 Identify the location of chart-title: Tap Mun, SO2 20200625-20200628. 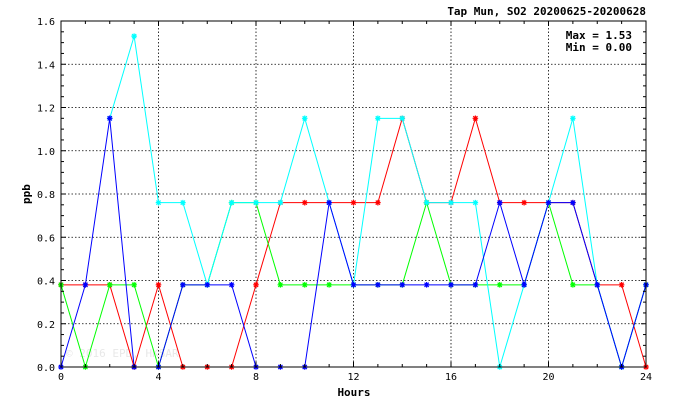
(546, 11).